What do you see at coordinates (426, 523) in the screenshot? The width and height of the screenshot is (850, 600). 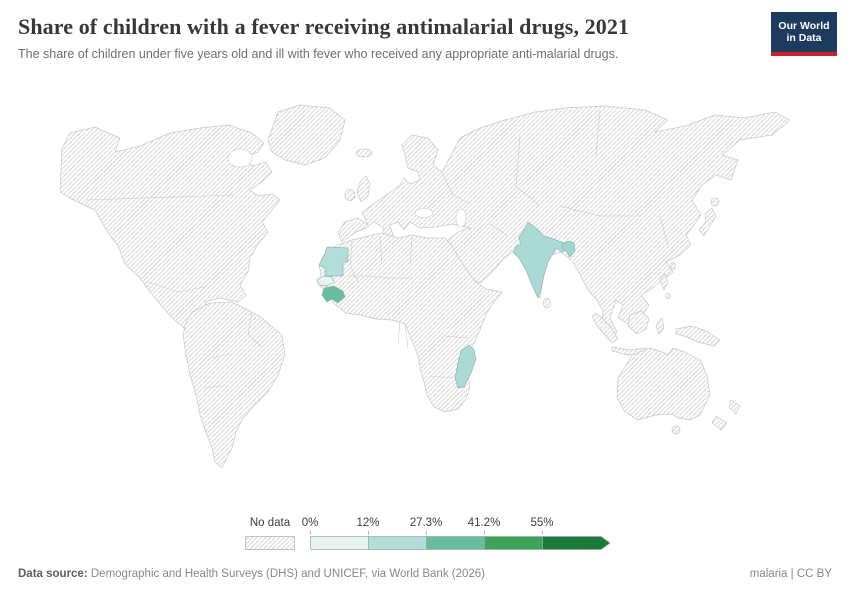 I see `legend-tick-2: 27.3%` at bounding box center [426, 523].